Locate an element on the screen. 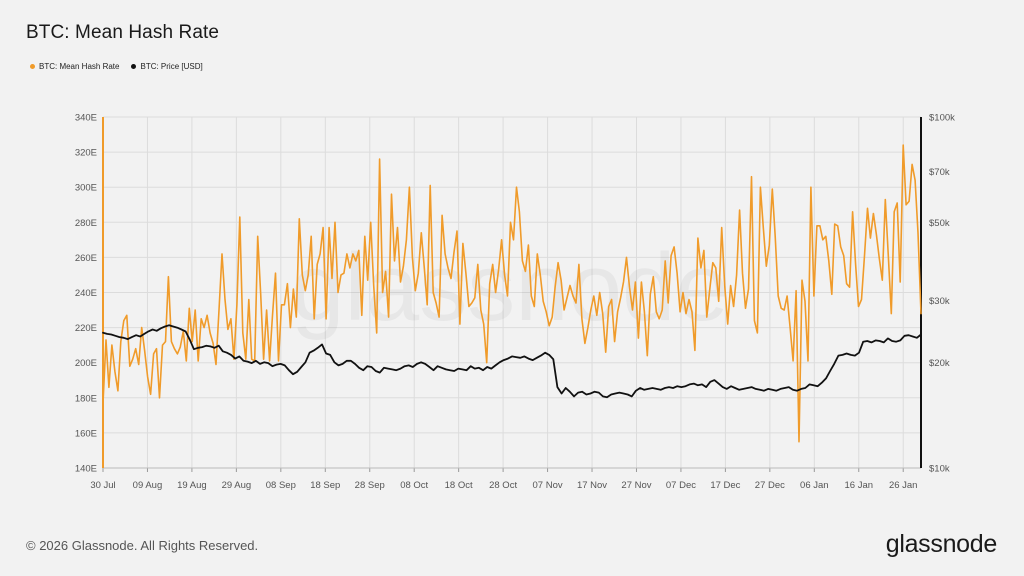 The height and width of the screenshot is (576, 1024). y-left-tick-label: 180E is located at coordinates (86, 398).